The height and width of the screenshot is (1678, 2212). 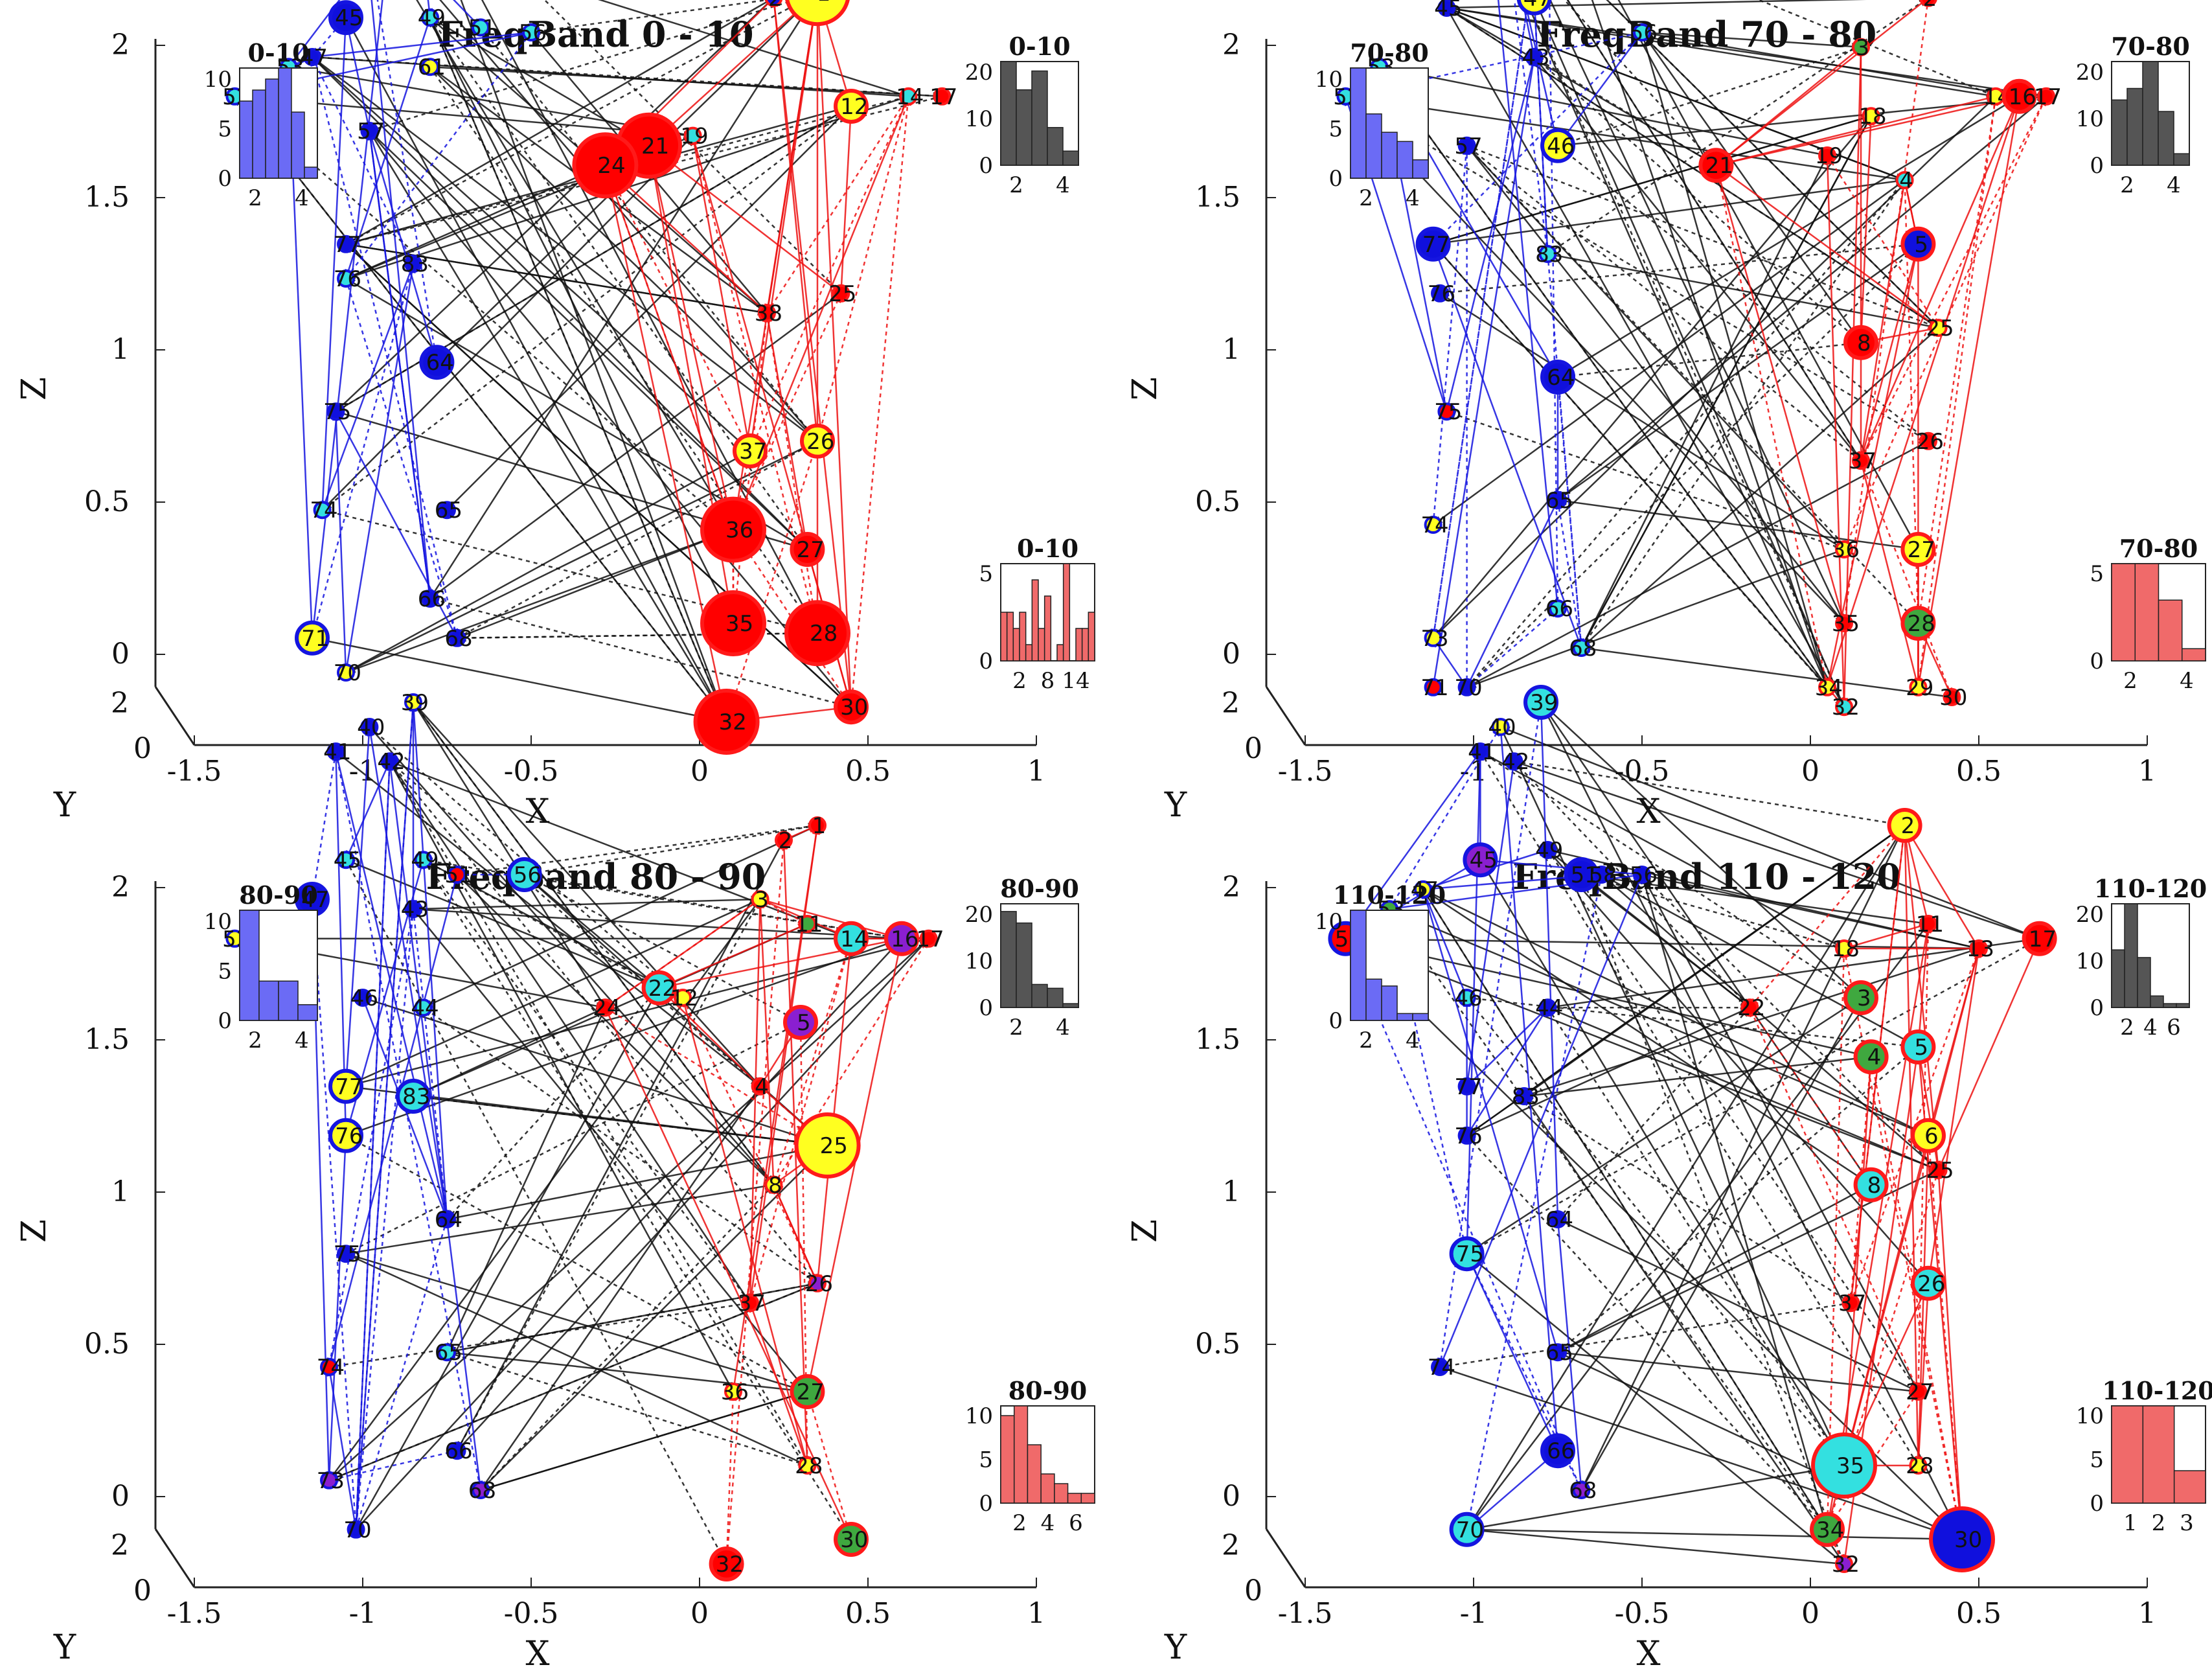 I want to click on node-label: 75, so click(x=1448, y=412).